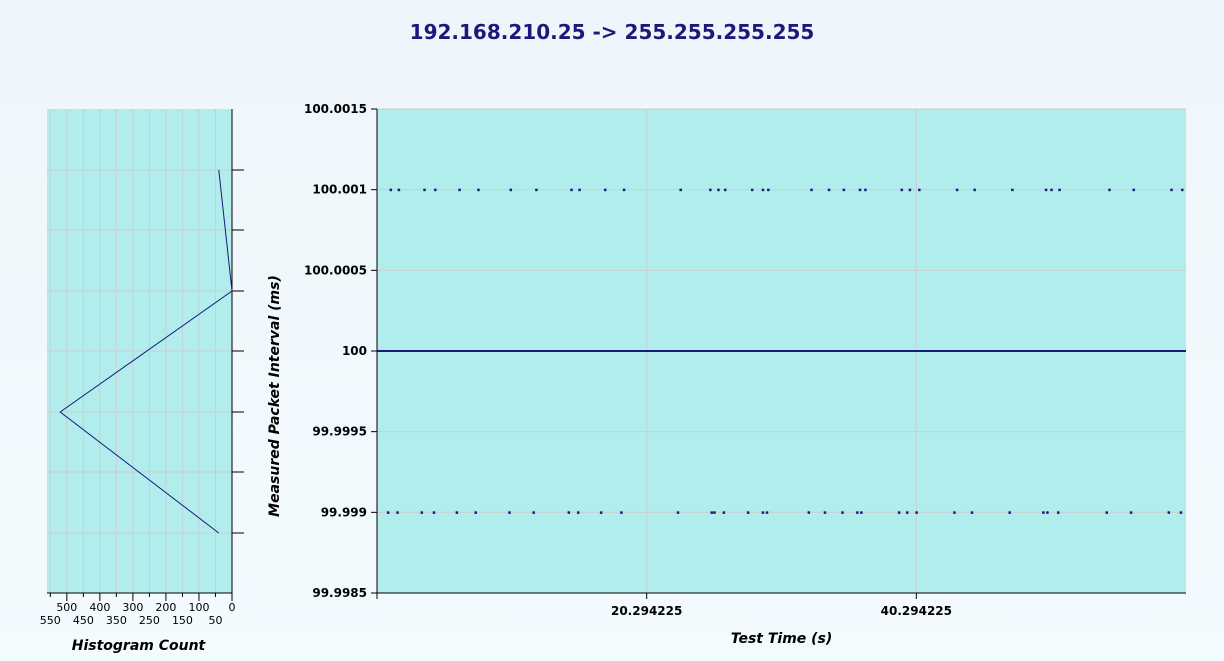 This screenshot has width=1224, height=661. Describe the element at coordinates (139, 646) in the screenshot. I see `histogram-x-axis-label: Histogram Count` at that location.